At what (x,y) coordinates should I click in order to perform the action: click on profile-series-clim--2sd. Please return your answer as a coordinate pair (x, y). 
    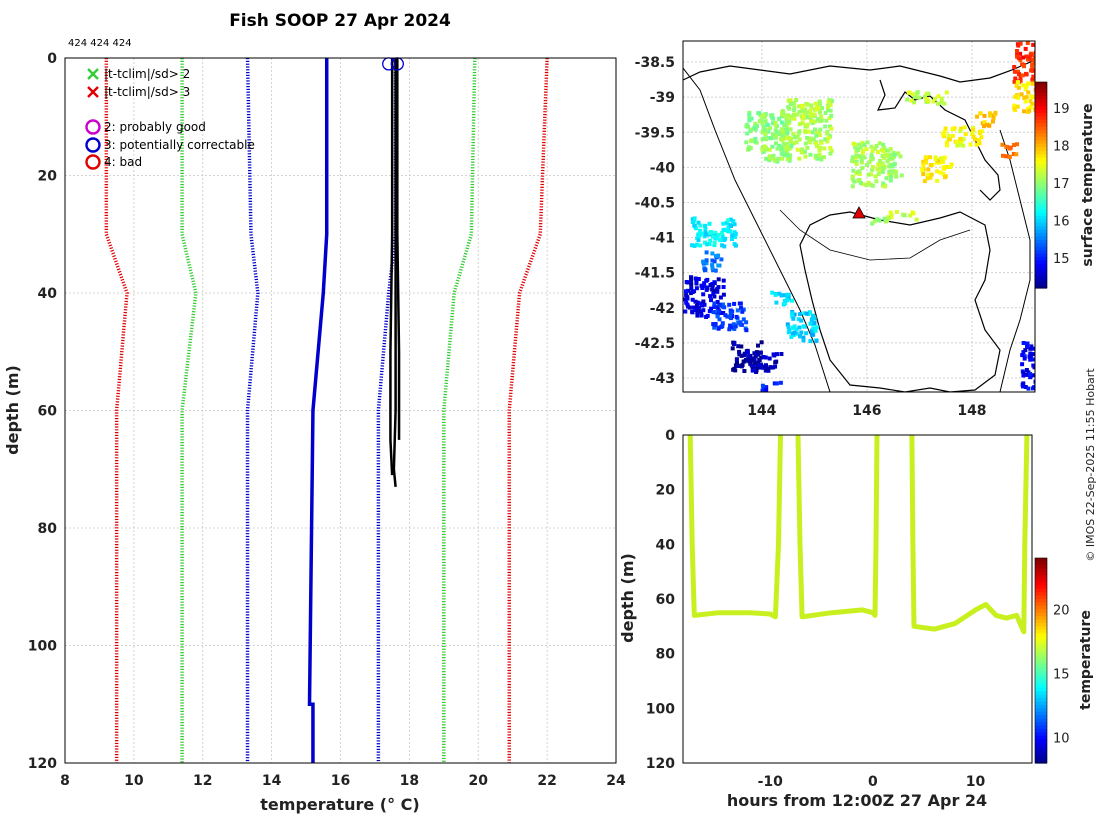
    Looking at the image, I should click on (189, 410).